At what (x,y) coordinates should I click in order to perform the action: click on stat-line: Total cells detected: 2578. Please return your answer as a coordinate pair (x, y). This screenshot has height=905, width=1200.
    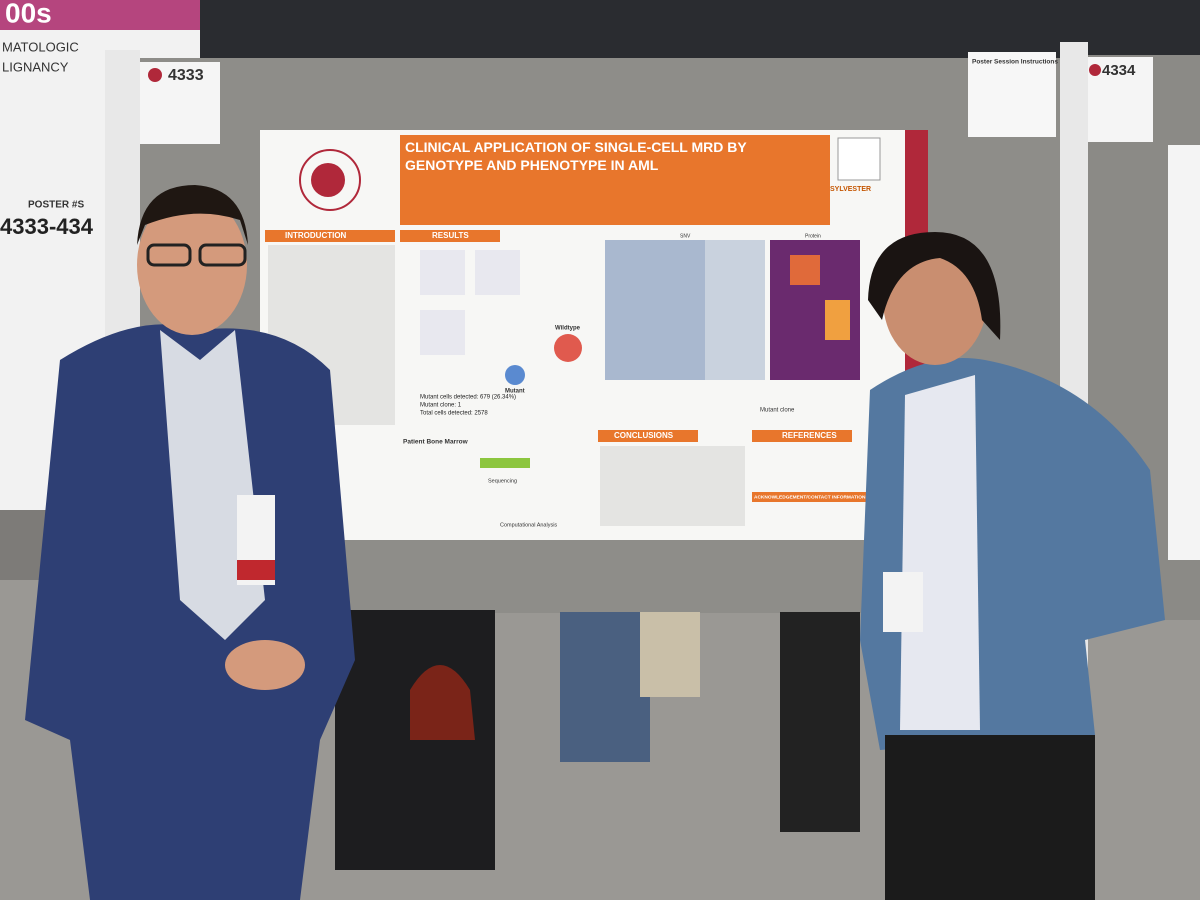
    Looking at the image, I should click on (454, 414).